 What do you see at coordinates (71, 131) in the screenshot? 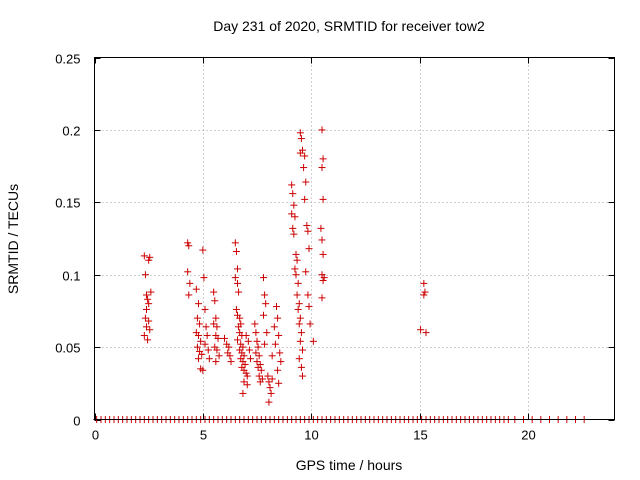
I see `y-tick-label: 0.2` at bounding box center [71, 131].